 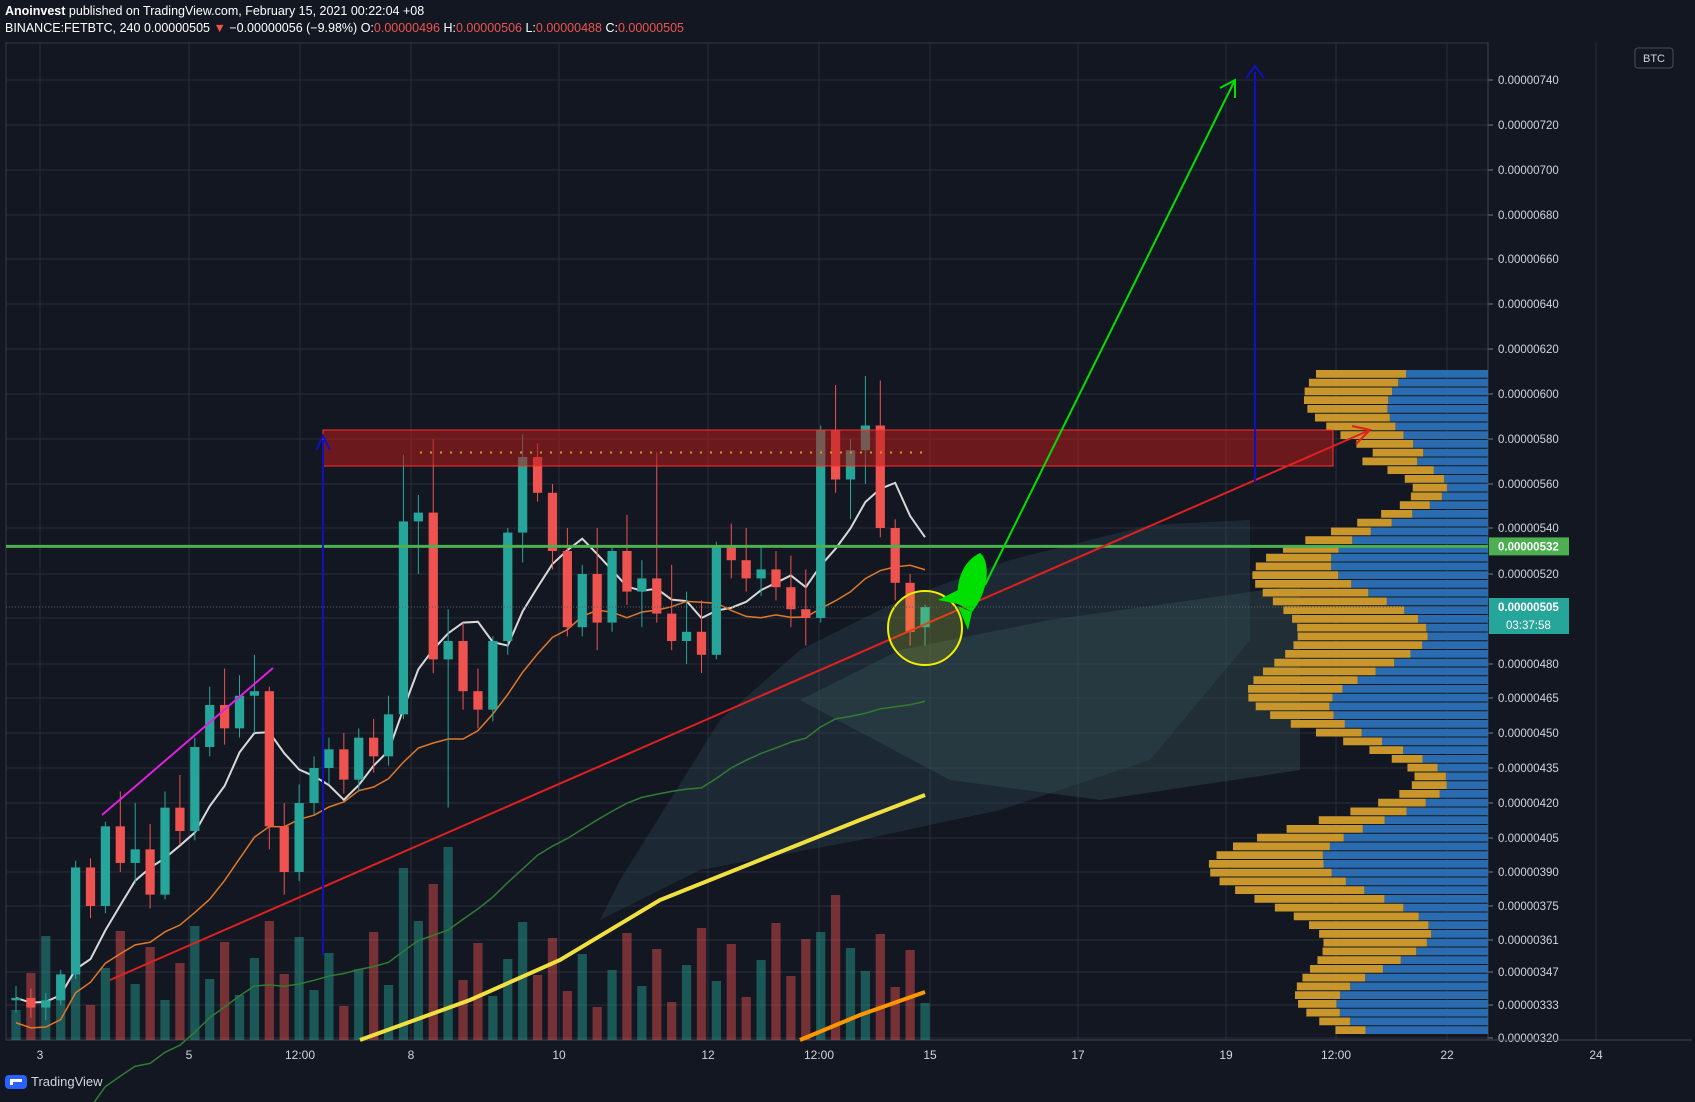 What do you see at coordinates (1528, 973) in the screenshot?
I see `y-tick-label: 0.00000347` at bounding box center [1528, 973].